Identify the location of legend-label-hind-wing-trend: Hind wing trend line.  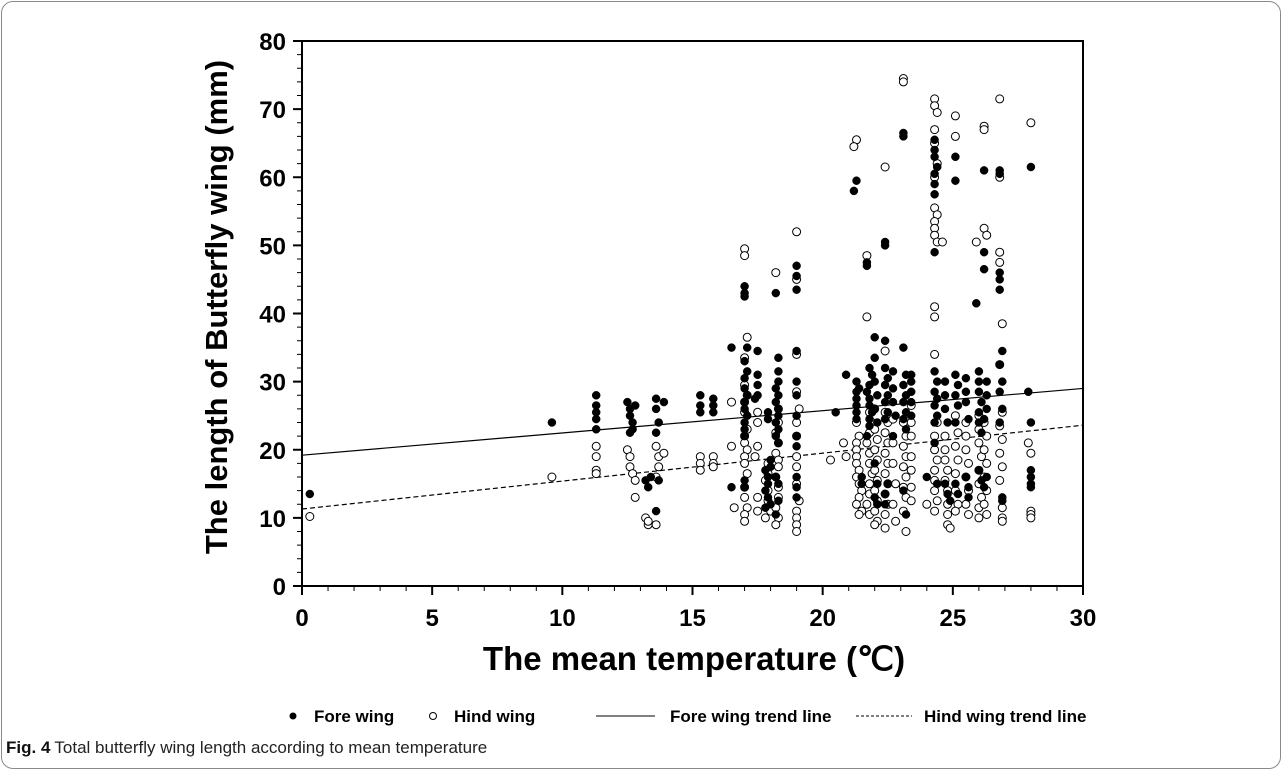
(1005, 716).